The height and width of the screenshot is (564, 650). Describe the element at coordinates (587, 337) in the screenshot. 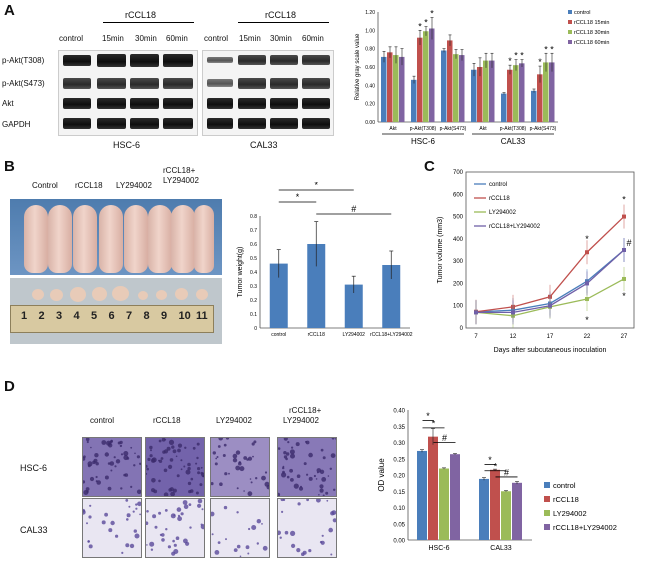

I see `x-tick-label: 22` at that location.